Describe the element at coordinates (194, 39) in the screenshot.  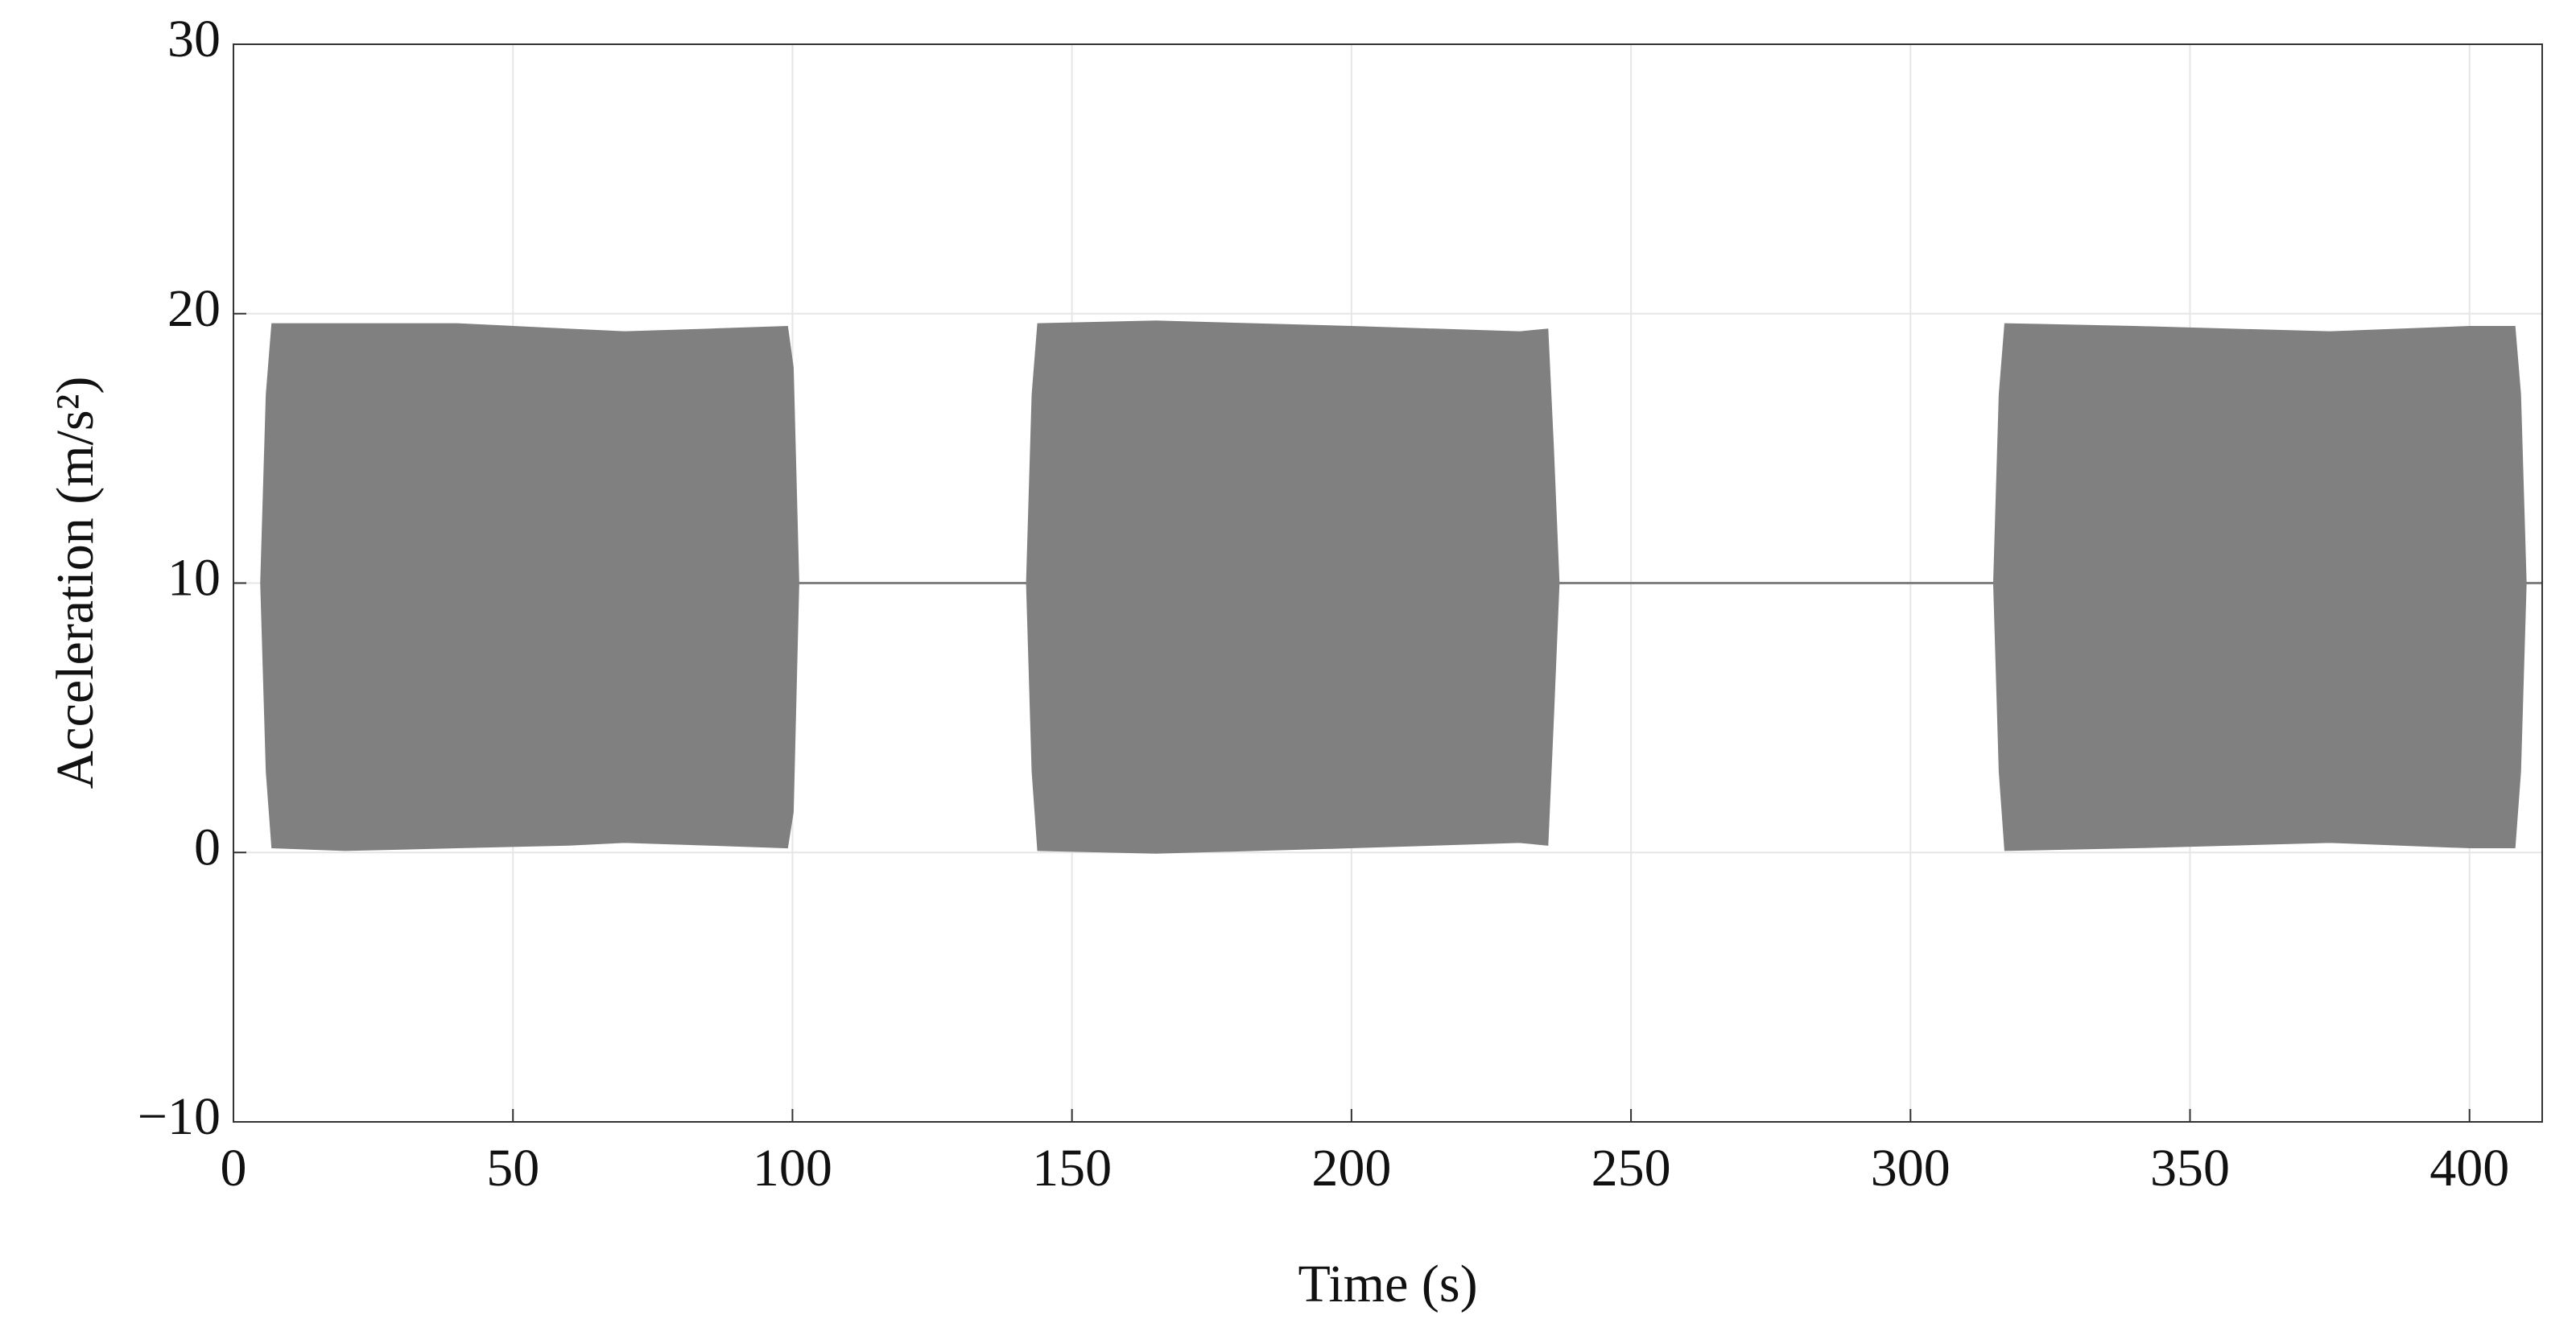
I see `y-tick-label: 30` at that location.